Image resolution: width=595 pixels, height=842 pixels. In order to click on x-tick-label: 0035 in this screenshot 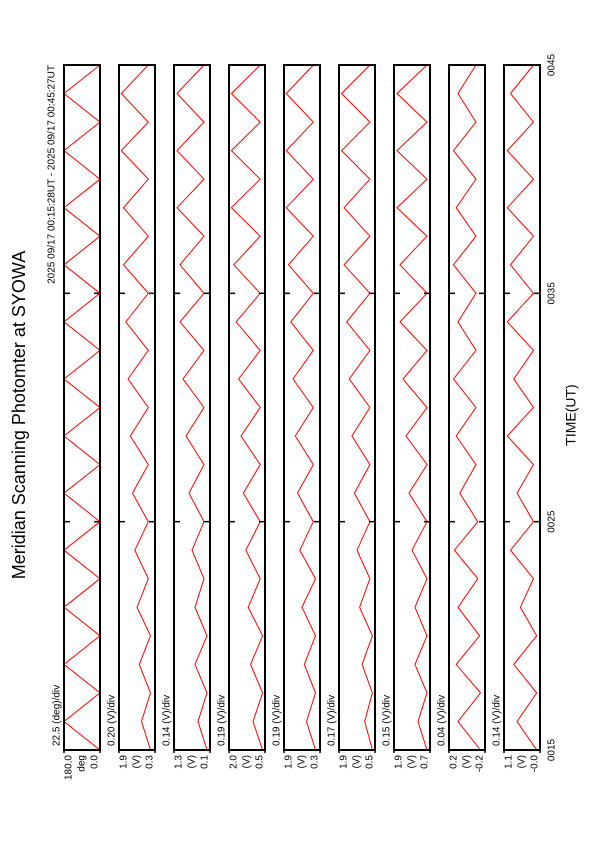, I will do `click(552, 293)`.